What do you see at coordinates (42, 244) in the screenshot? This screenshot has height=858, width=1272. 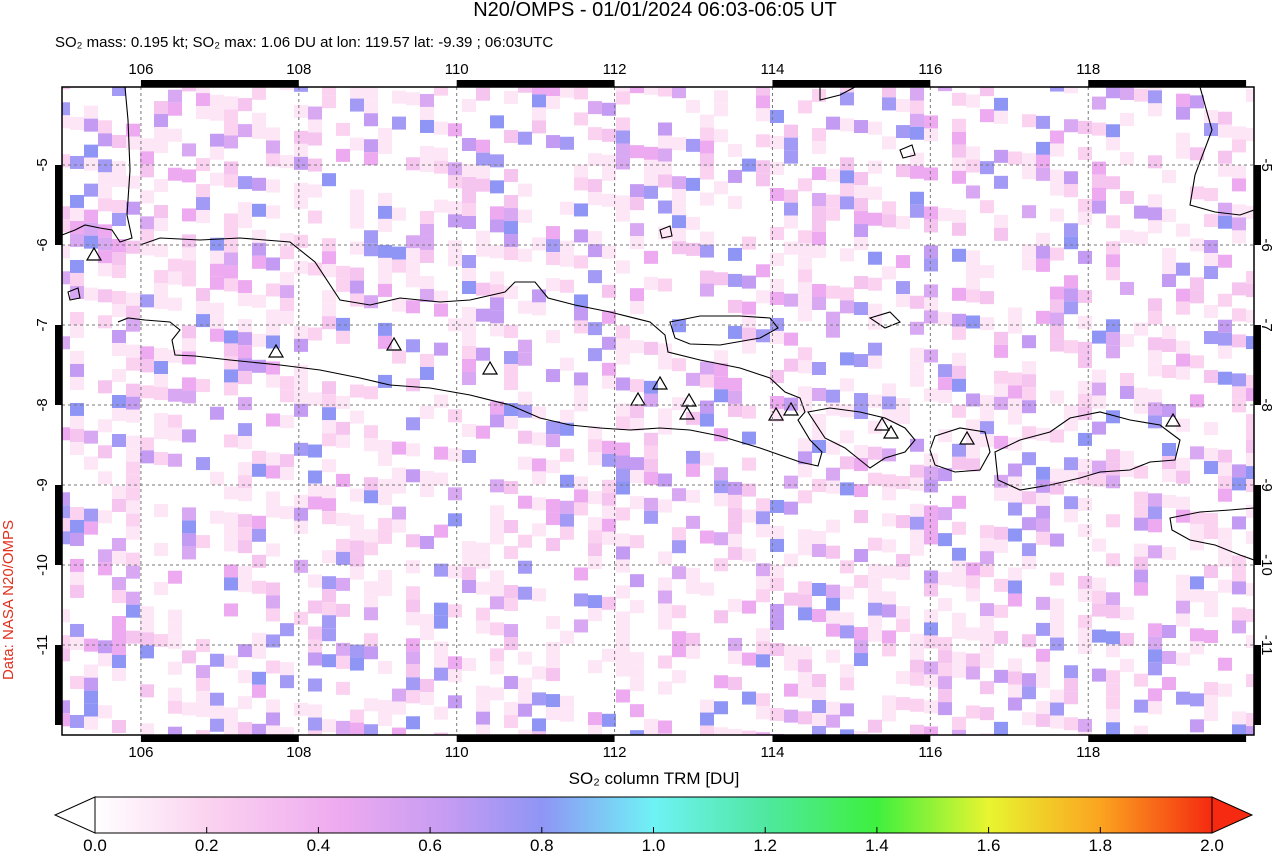 I see `lat-tick-label: -6` at bounding box center [42, 244].